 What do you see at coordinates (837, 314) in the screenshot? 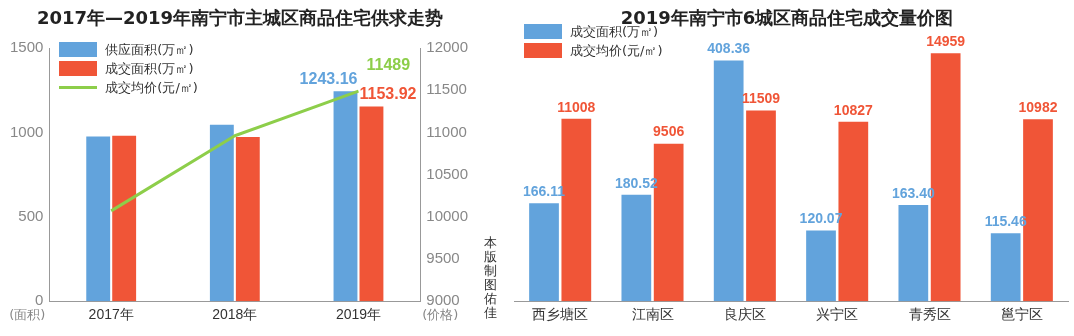
I see `x-tick-label: 兴宁区` at bounding box center [837, 314].